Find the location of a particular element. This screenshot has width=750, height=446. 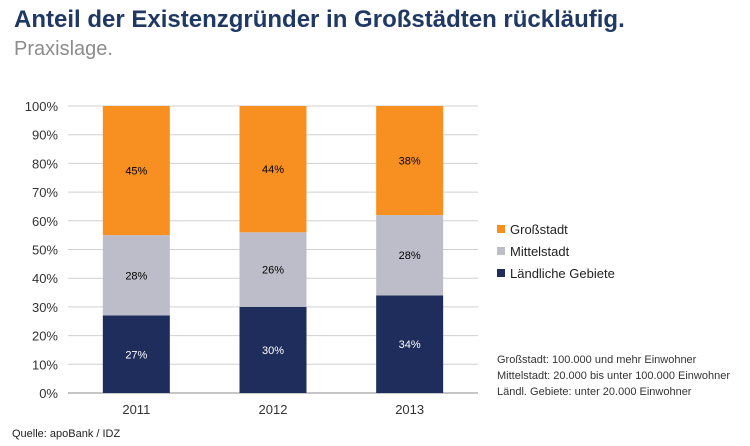

y-tick-label: 90% is located at coordinates (45, 135).